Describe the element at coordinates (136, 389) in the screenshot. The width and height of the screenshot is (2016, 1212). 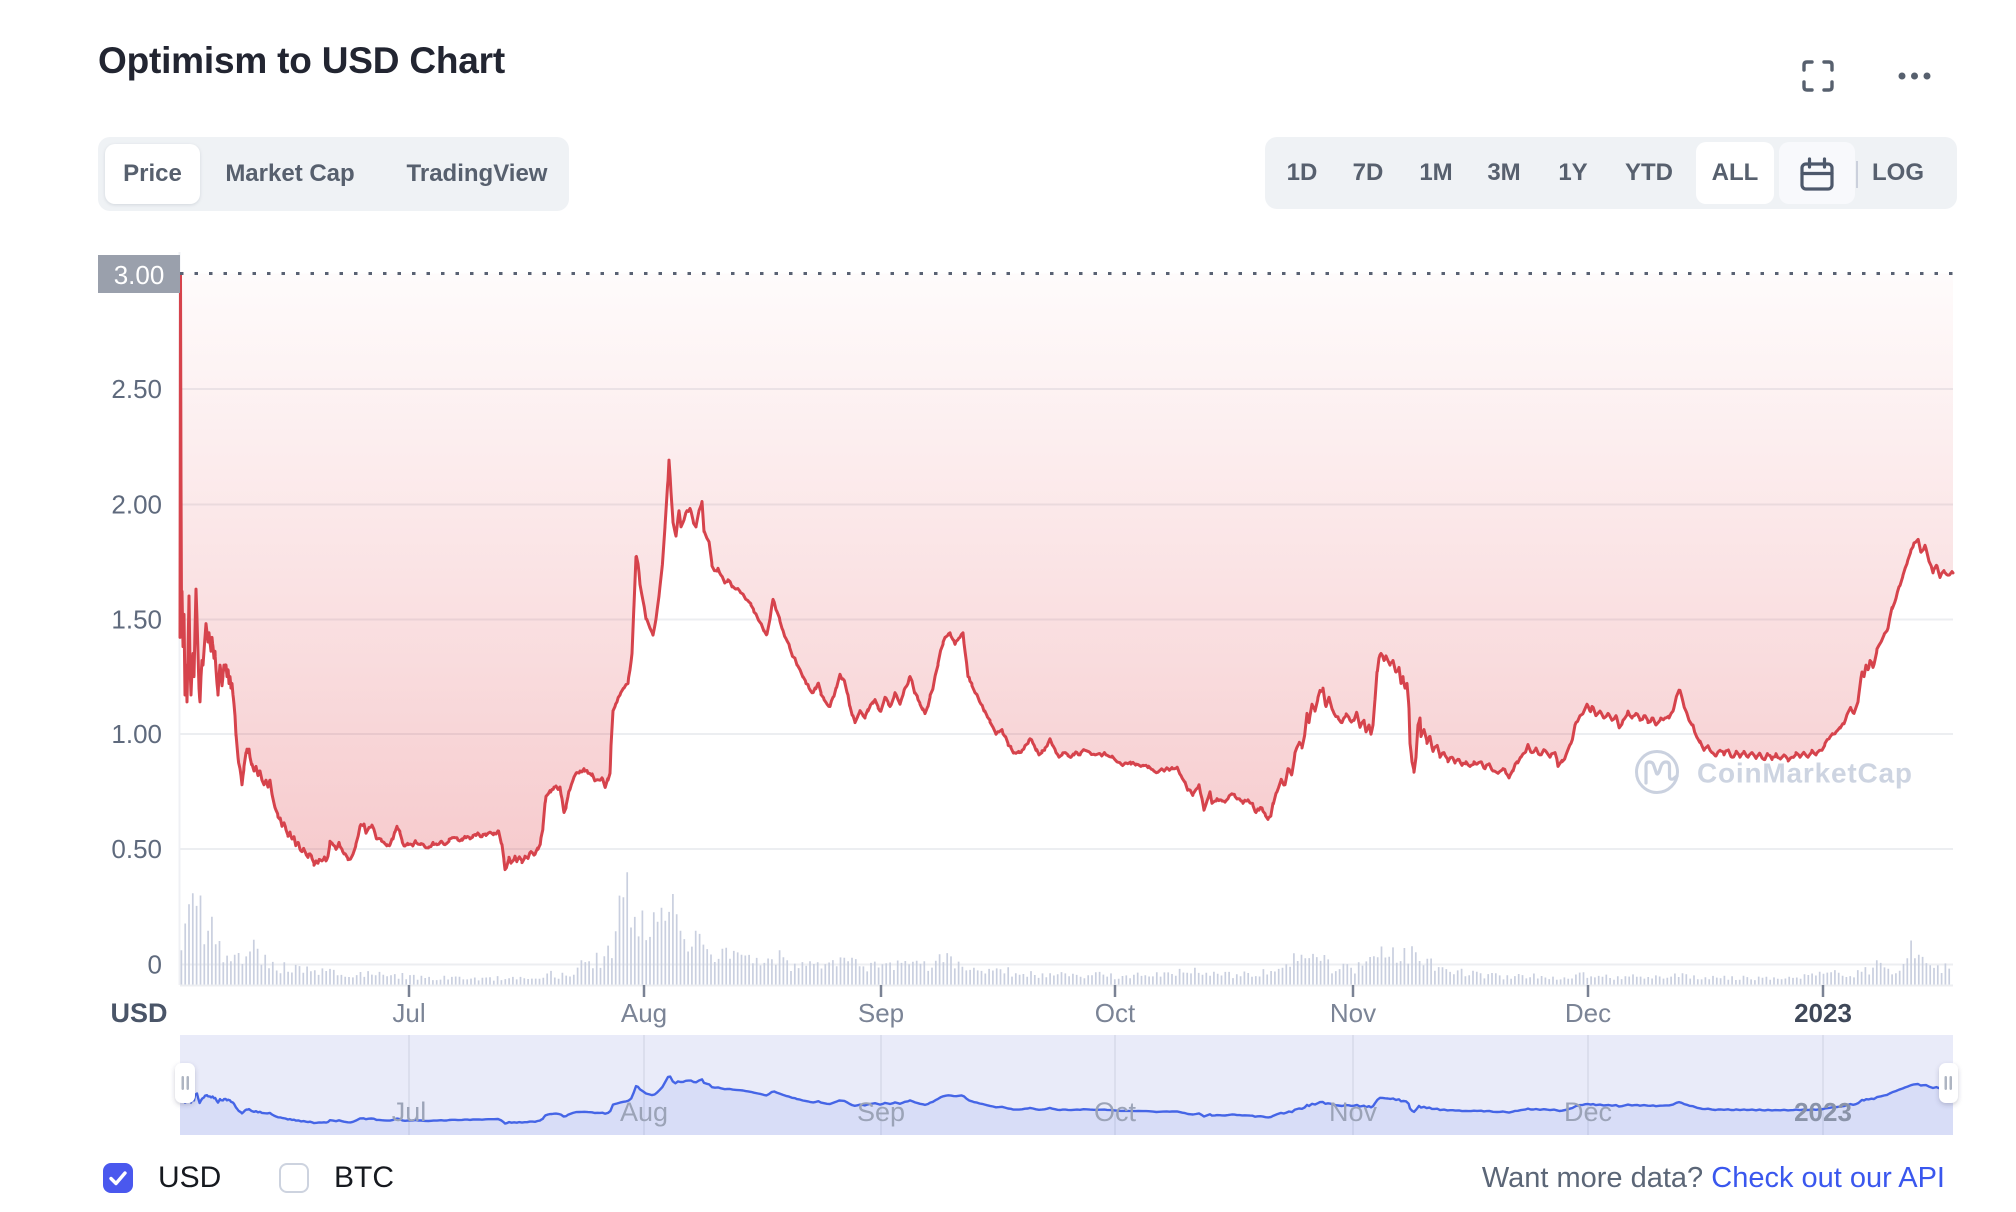
I see `svg-text: 2.50` at that location.